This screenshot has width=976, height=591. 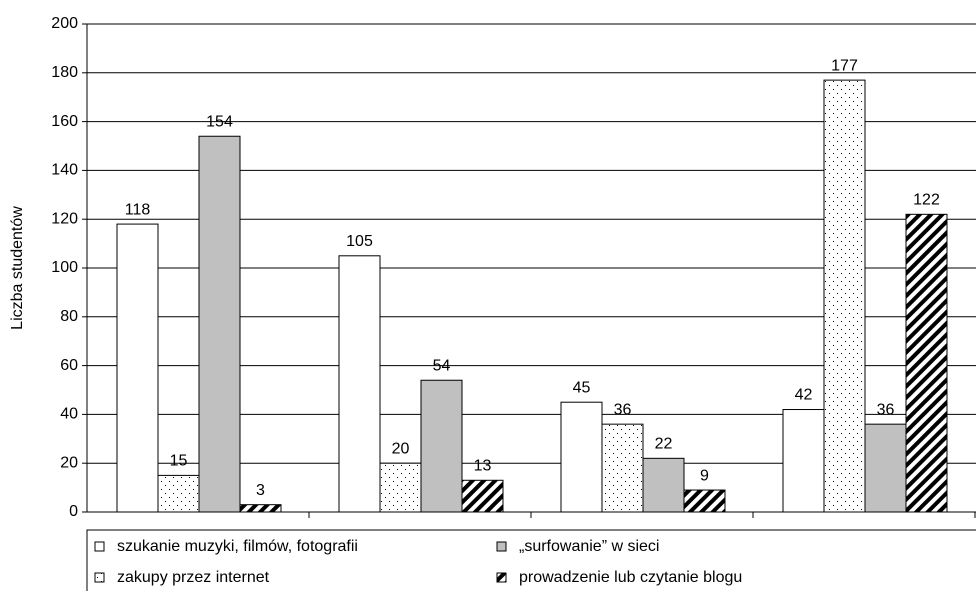 I want to click on y-tick-label: 120, so click(x=64, y=218).